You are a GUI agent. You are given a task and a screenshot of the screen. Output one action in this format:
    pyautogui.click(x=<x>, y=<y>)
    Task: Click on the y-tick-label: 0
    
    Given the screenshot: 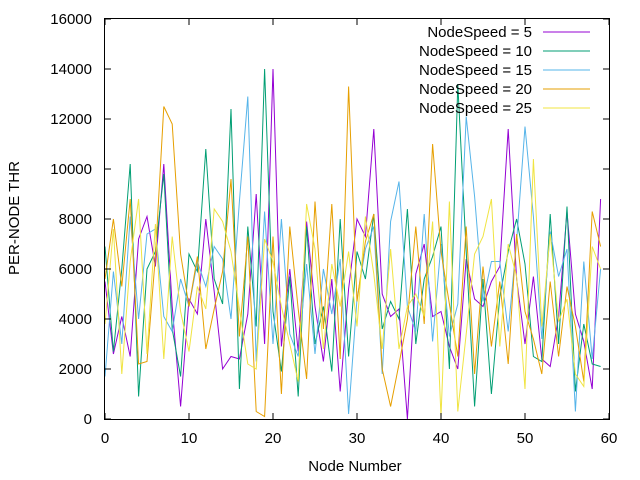 What is the action you would take?
    pyautogui.click(x=88, y=419)
    